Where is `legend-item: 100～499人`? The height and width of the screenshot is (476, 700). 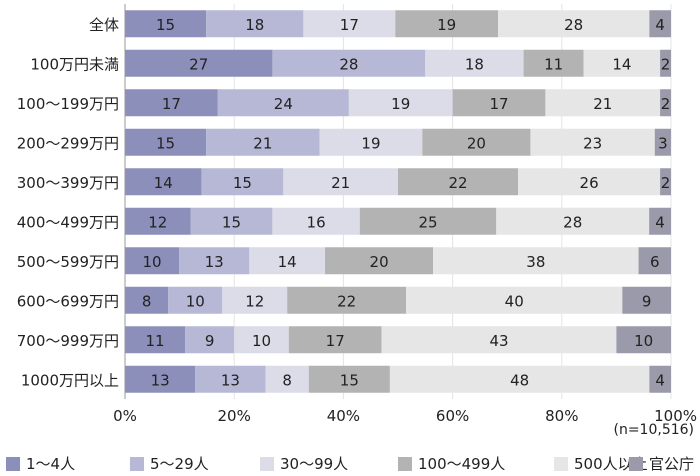 legend-item: 100～499人 is located at coordinates (451, 464).